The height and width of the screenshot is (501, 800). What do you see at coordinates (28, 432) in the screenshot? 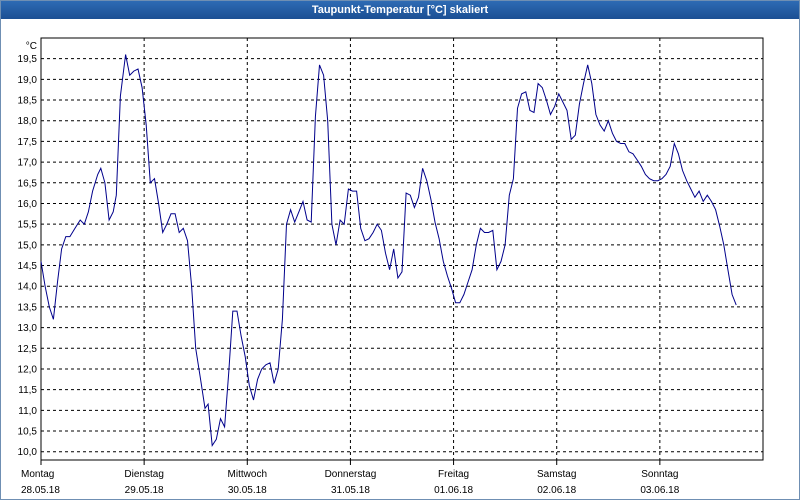
I see `y-tick-label: 10,5` at bounding box center [28, 432].